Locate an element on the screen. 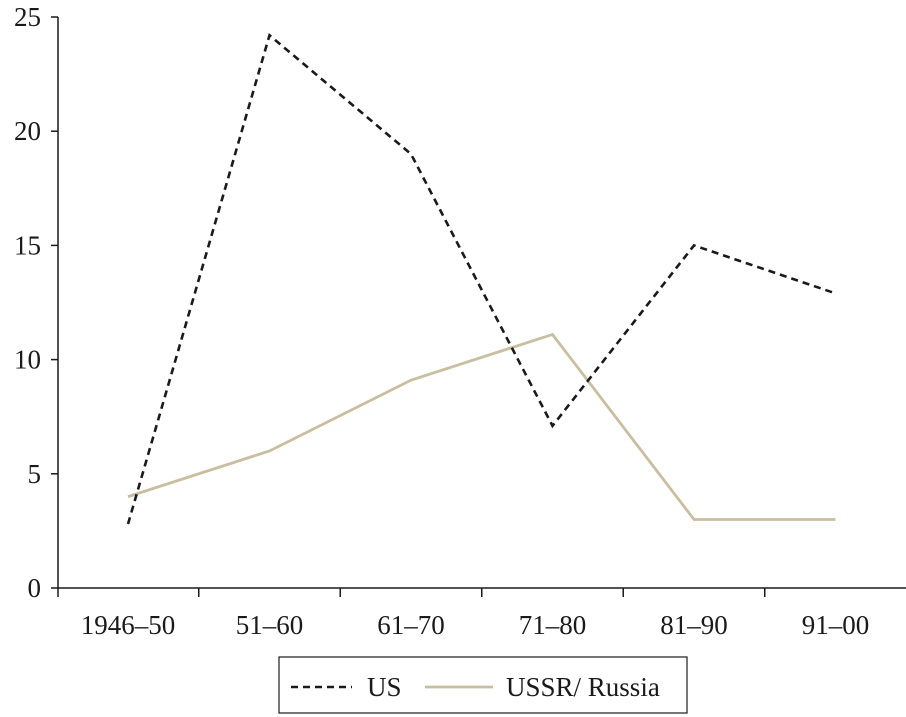 This screenshot has height=717, width=906. y-tick-label: 15 is located at coordinates (27, 245).